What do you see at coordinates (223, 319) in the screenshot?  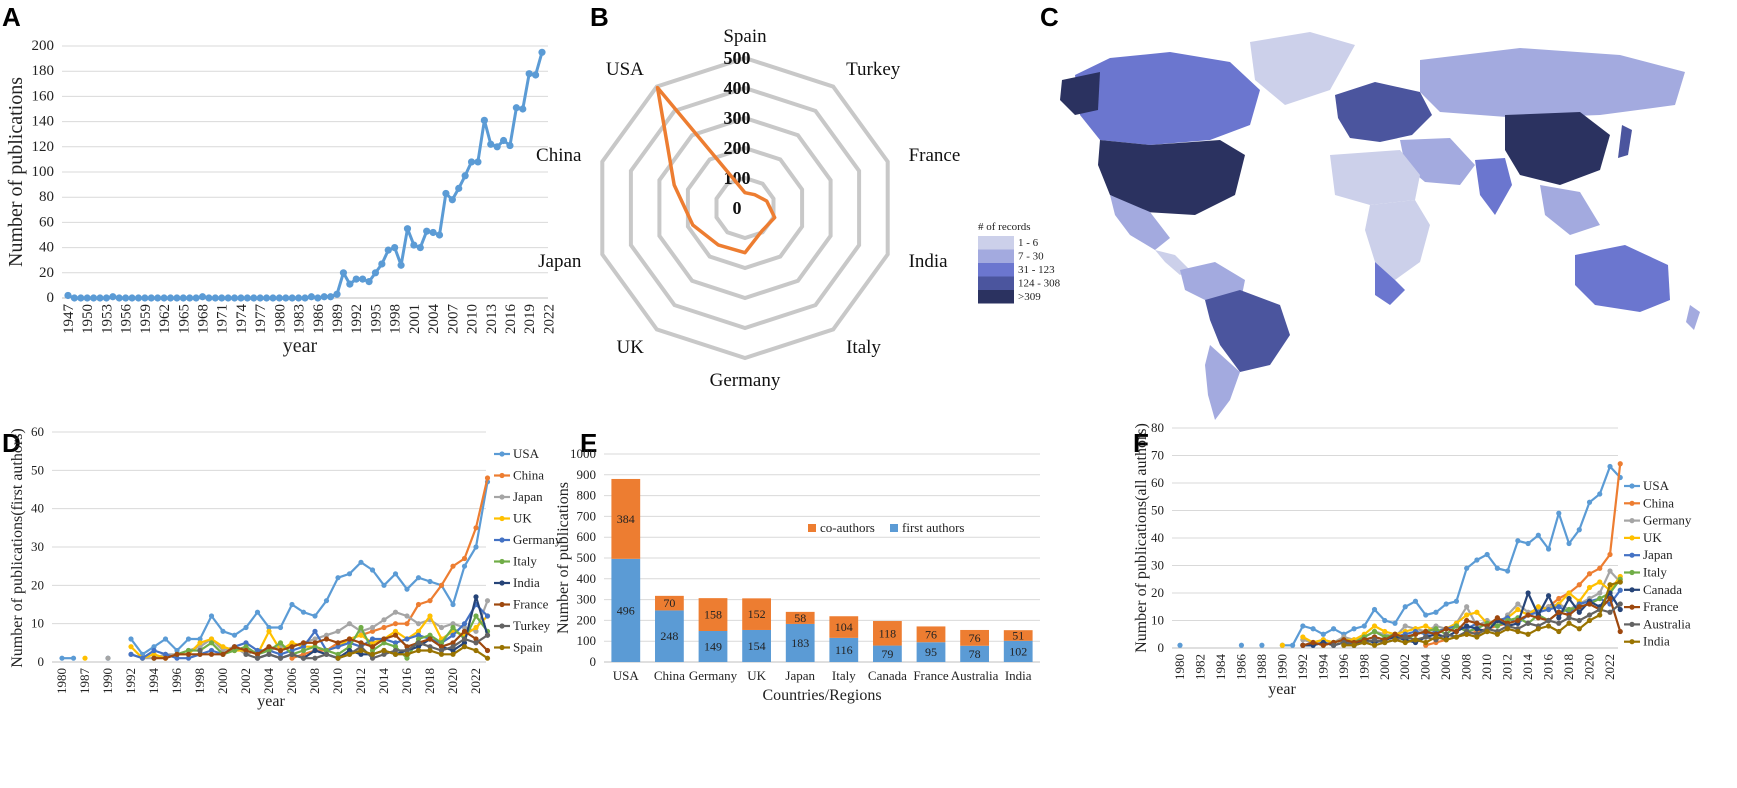 I see `x-tick-label: 1971` at bounding box center [223, 319].